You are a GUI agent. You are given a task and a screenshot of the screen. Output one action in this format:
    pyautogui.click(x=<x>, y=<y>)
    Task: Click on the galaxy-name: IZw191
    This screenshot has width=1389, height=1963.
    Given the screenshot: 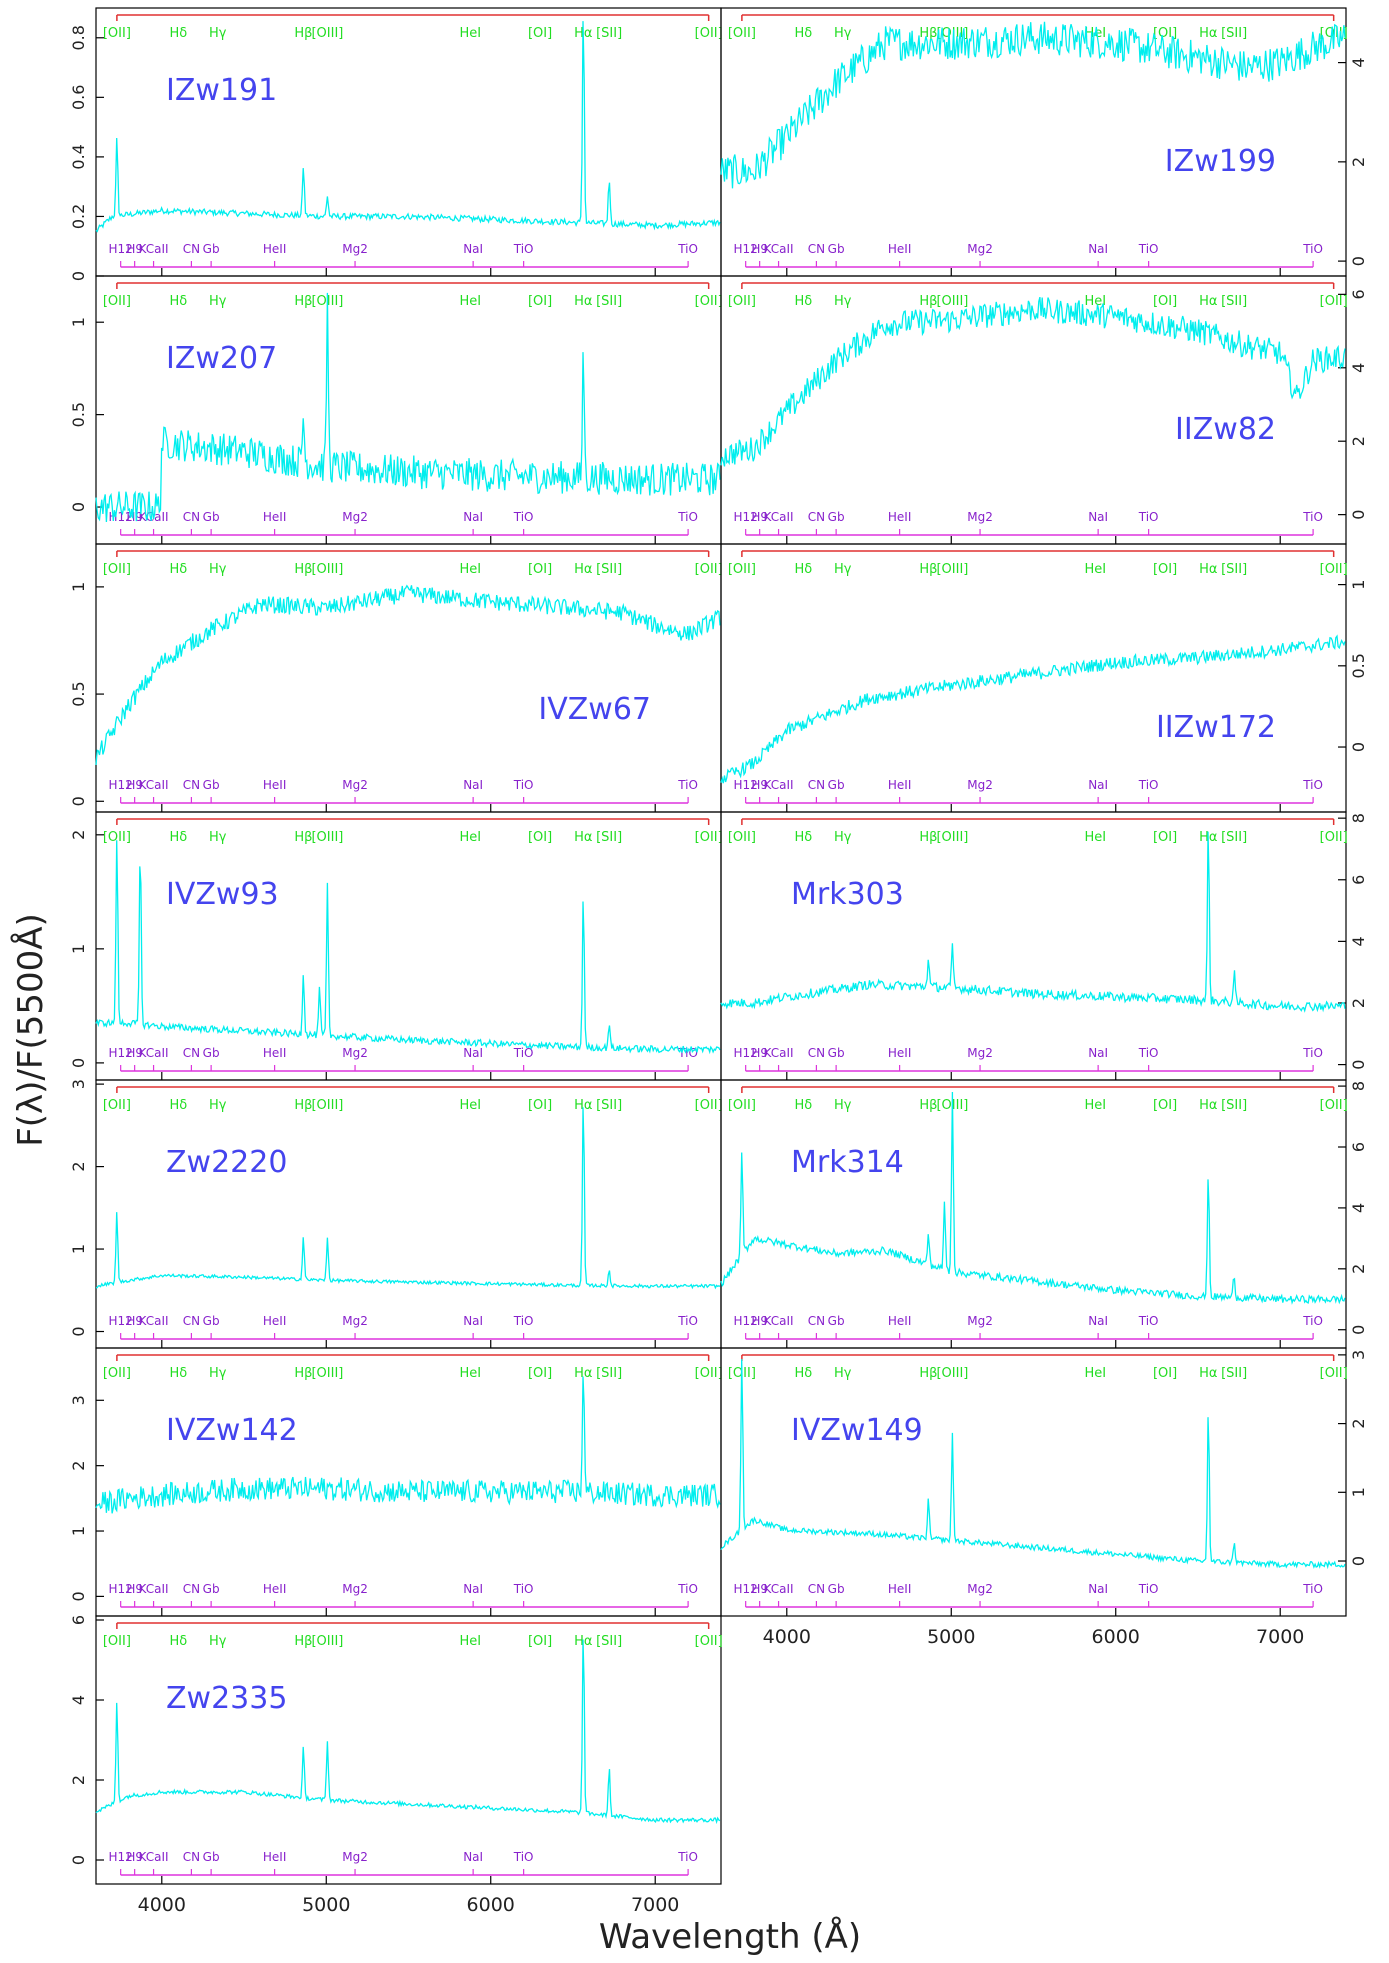 What is the action you would take?
    pyautogui.click(x=221, y=90)
    